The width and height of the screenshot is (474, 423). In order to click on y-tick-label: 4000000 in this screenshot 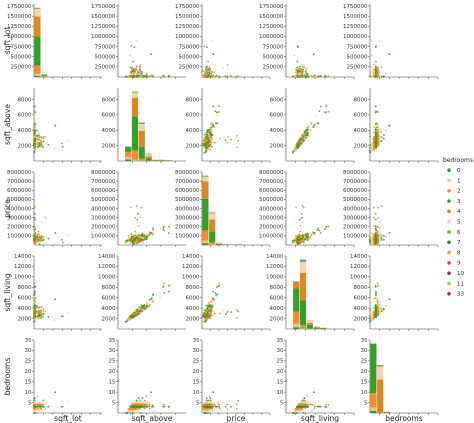, I will do `click(103, 209)`.